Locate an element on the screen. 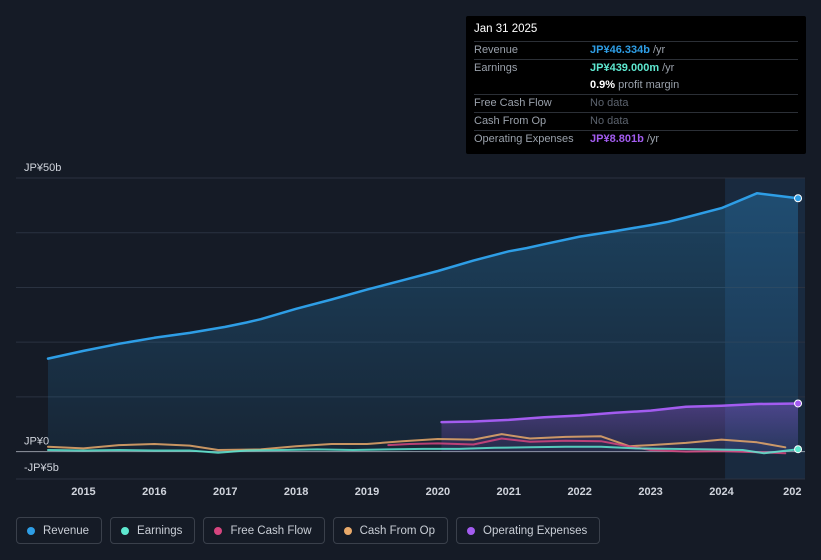  legend-label: Cash From Op is located at coordinates (397, 530).